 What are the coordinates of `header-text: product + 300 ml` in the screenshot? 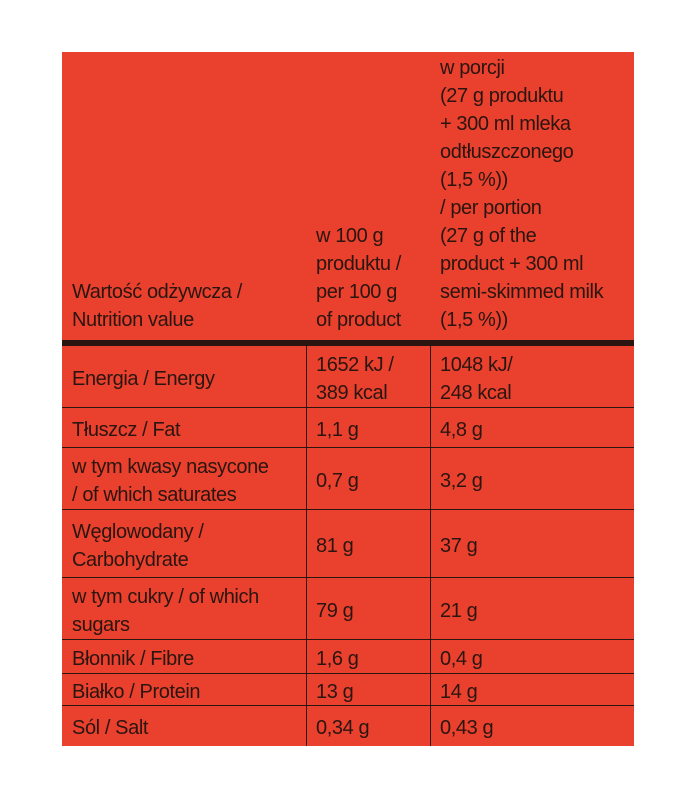 It's located at (512, 264).